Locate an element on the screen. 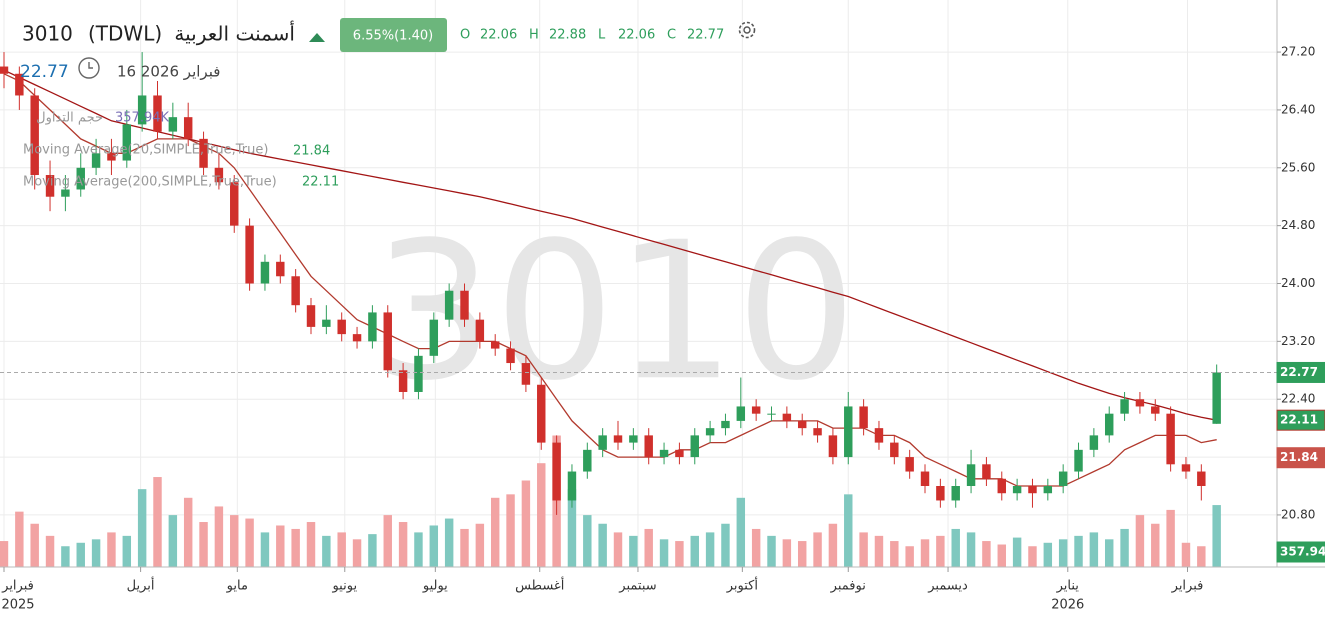  legend-entry: Moving Average(20,SIMPLE,True,True) is located at coordinates (145, 150).